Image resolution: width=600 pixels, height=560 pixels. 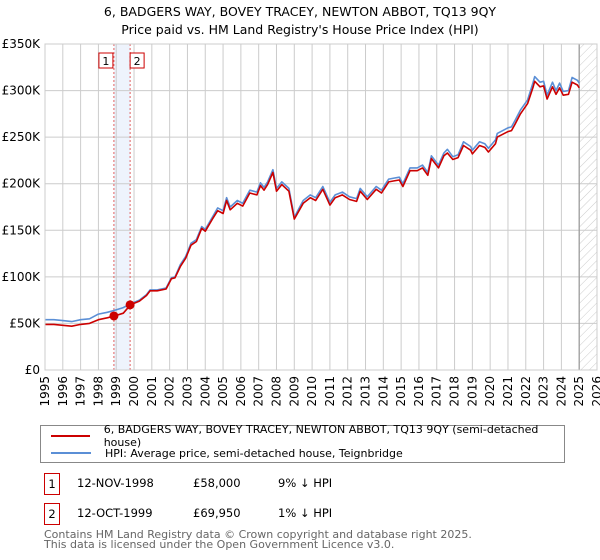 I want to click on sale-label: 1, so click(x=105, y=61).